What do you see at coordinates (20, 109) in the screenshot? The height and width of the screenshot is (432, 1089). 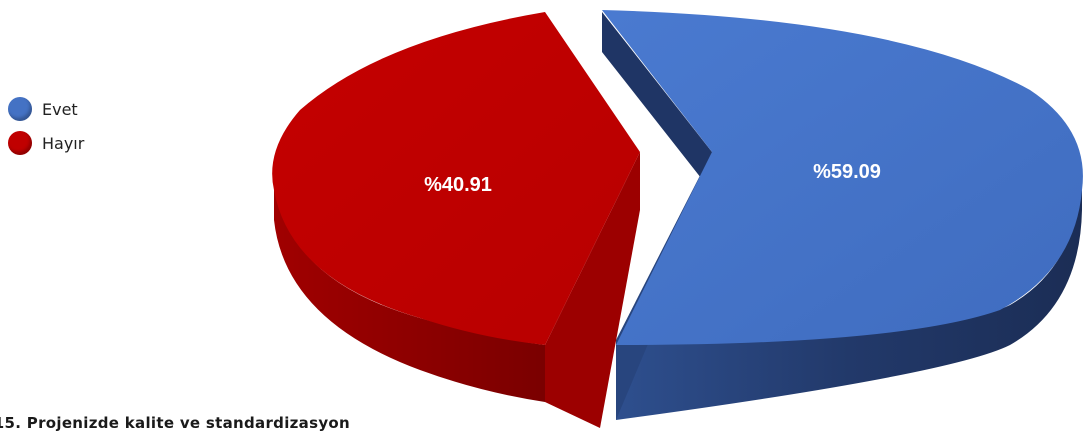 I see `legend-swatch-evet` at bounding box center [20, 109].